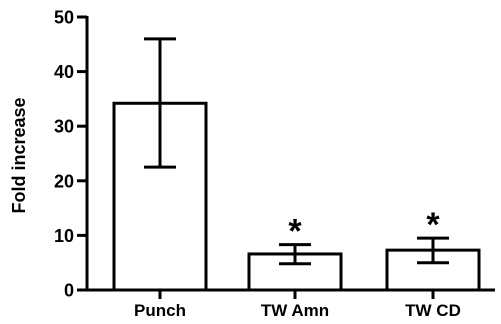 This screenshot has width=501, height=324. Describe the element at coordinates (71, 154) in the screenshot. I see `y-axis: 0 10 20 30 40 50` at that location.